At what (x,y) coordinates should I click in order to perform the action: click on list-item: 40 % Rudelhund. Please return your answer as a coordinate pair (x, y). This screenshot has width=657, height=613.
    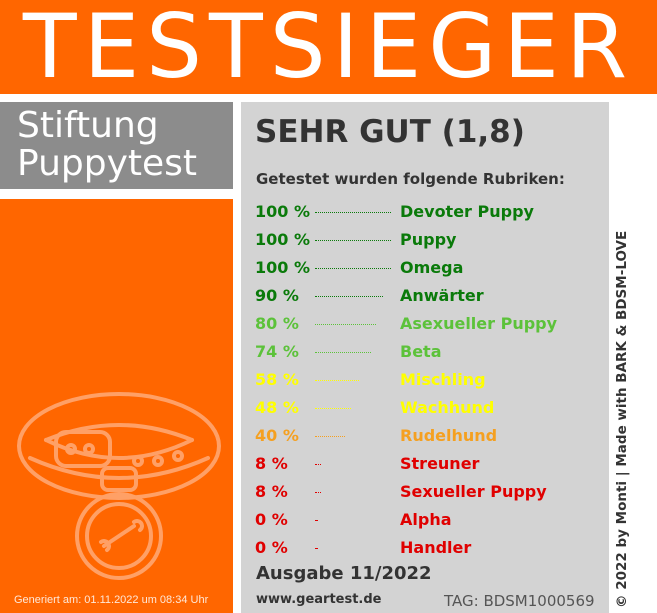
    Looking at the image, I should click on (430, 438).